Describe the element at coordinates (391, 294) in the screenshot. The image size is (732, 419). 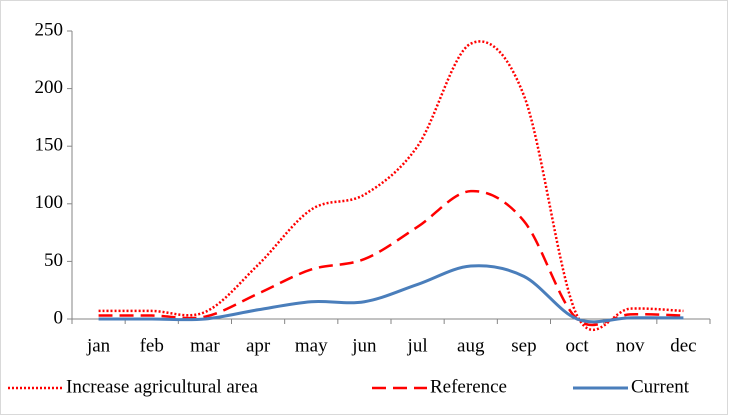
I see `line-series` at that location.